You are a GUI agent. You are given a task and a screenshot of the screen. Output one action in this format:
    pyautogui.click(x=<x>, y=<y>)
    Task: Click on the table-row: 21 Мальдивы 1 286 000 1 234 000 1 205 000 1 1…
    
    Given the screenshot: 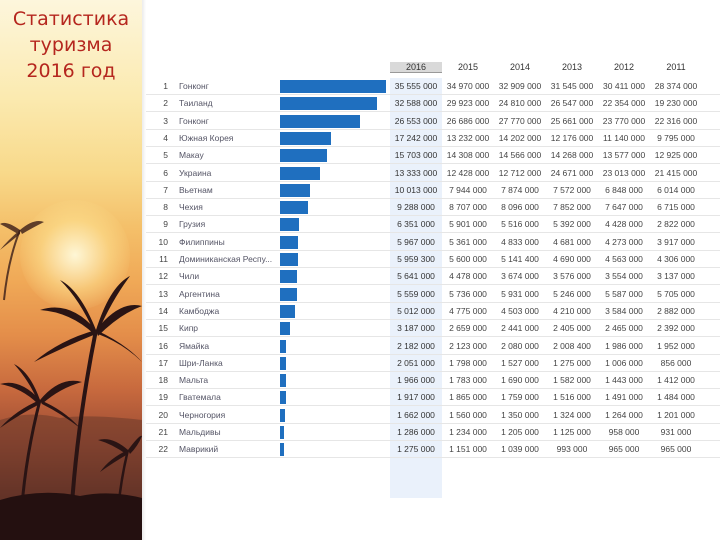 What is the action you would take?
    pyautogui.click(x=433, y=432)
    